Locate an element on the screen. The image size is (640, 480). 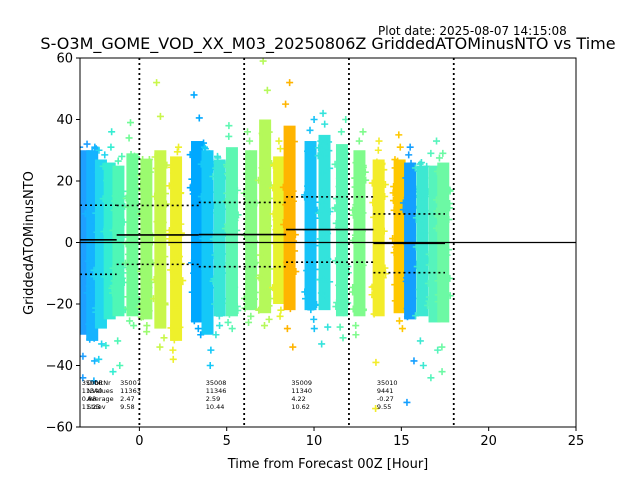
x-tick-label: 25 is located at coordinates (576, 441).